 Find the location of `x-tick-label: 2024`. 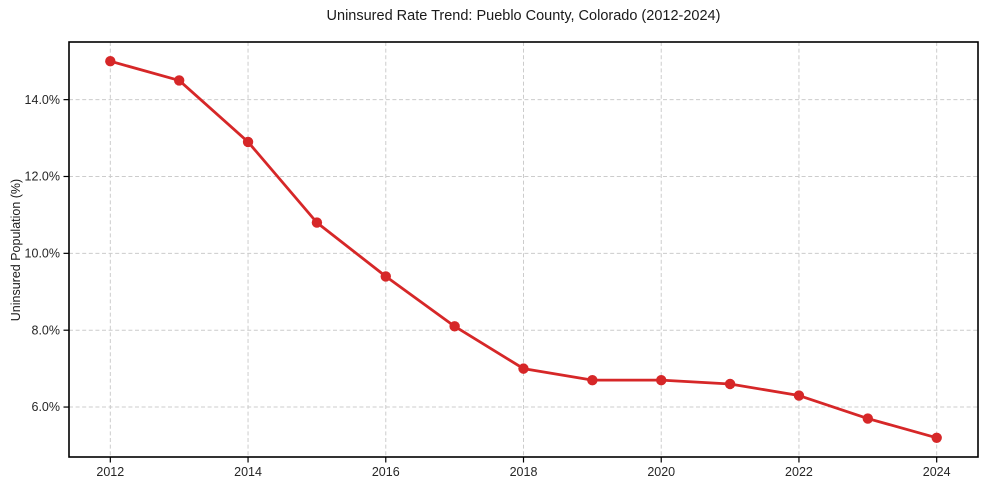

x-tick-label: 2024 is located at coordinates (937, 472).